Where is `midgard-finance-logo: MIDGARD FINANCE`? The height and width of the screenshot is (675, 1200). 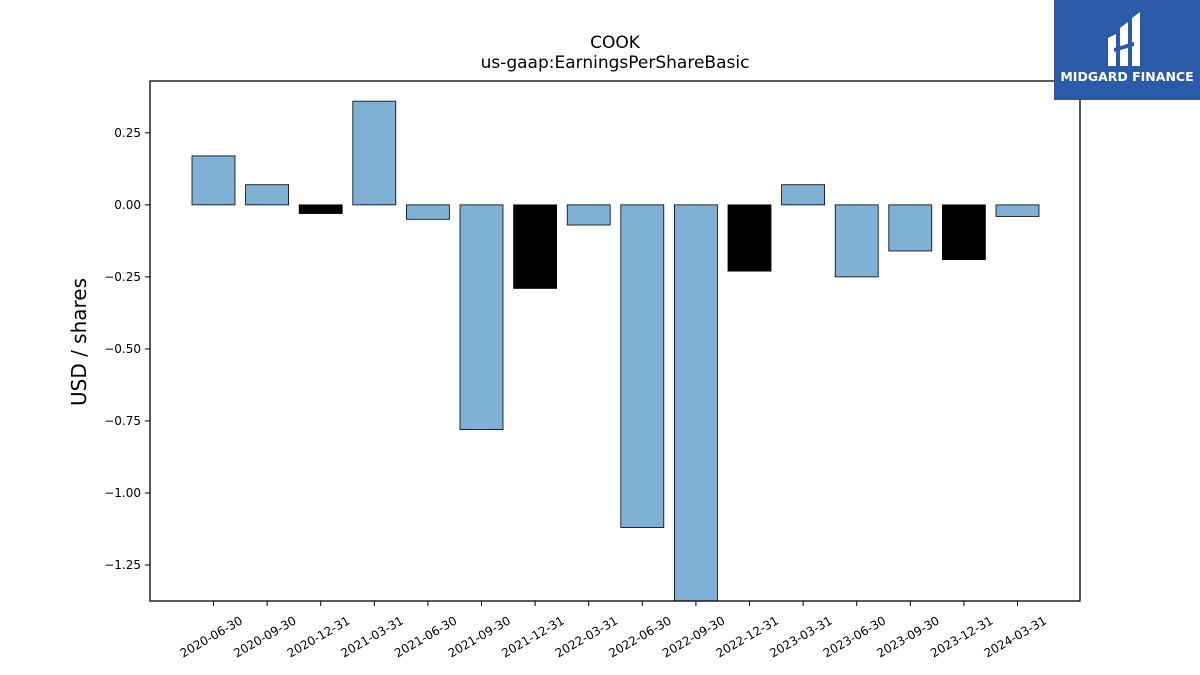 midgard-finance-logo: MIDGARD FINANCE is located at coordinates (1127, 50).